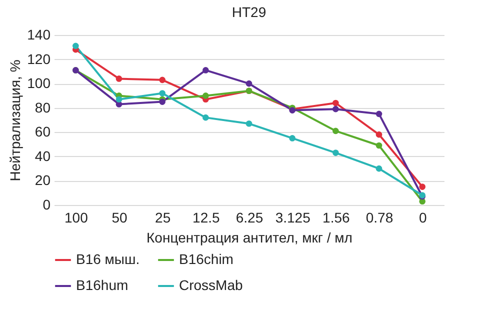 The height and width of the screenshot is (330, 497). Describe the element at coordinates (46, 204) in the screenshot. I see `y-tick-label: 0` at that location.